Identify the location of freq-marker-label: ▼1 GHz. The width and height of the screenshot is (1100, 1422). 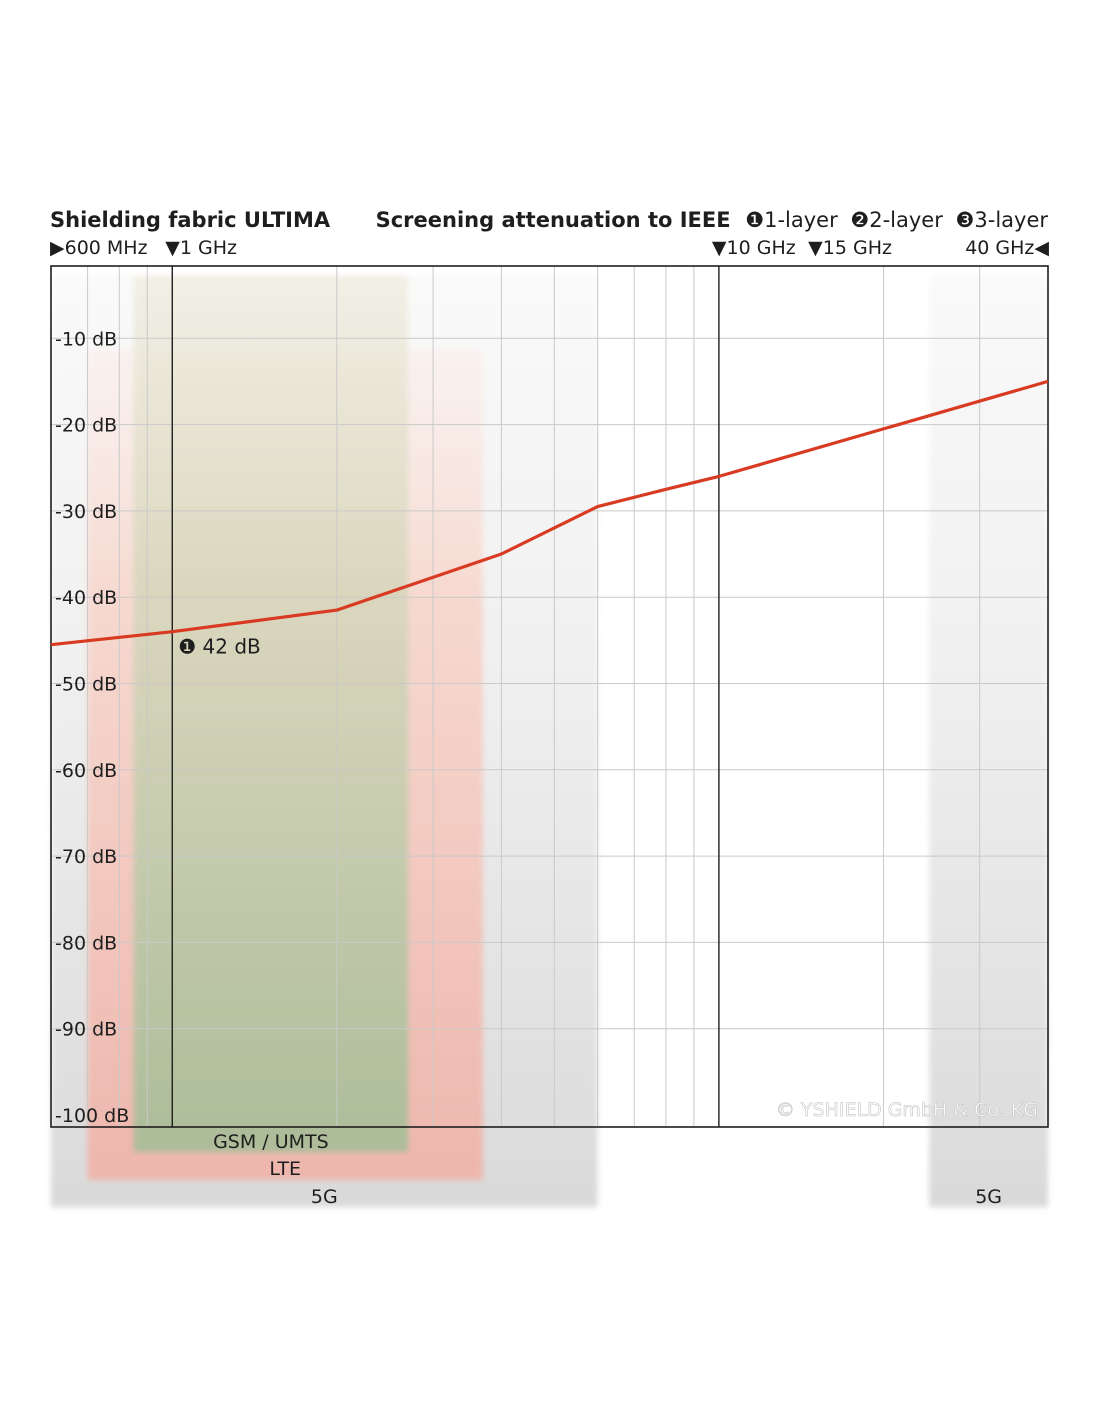
(201, 248).